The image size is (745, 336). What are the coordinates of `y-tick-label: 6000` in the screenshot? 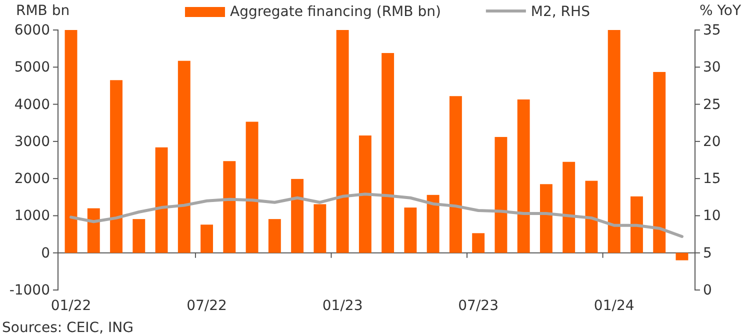 It's located at (32, 30).